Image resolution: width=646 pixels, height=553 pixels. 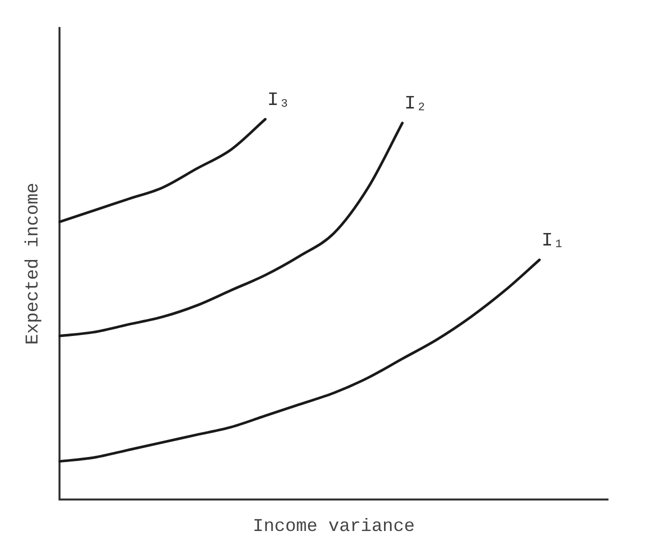 What do you see at coordinates (552, 240) in the screenshot?
I see `series-label: I₁` at bounding box center [552, 240].